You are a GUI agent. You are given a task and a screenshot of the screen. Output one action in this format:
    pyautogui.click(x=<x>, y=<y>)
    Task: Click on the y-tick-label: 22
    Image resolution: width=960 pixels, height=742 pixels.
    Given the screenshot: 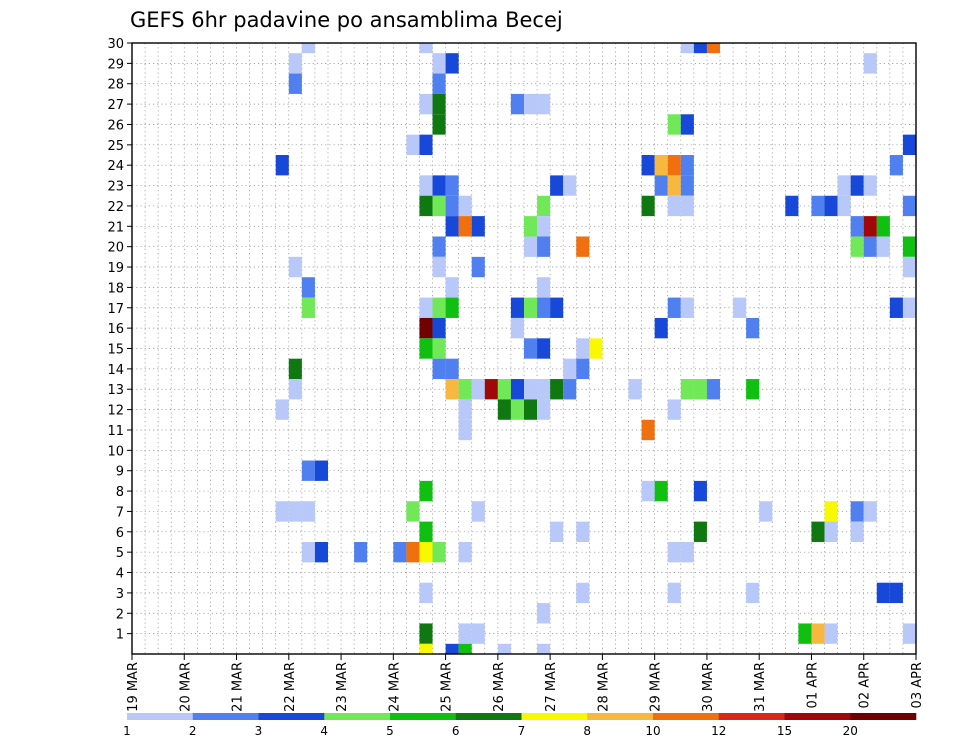 What is the action you would take?
    pyautogui.click(x=115, y=207)
    